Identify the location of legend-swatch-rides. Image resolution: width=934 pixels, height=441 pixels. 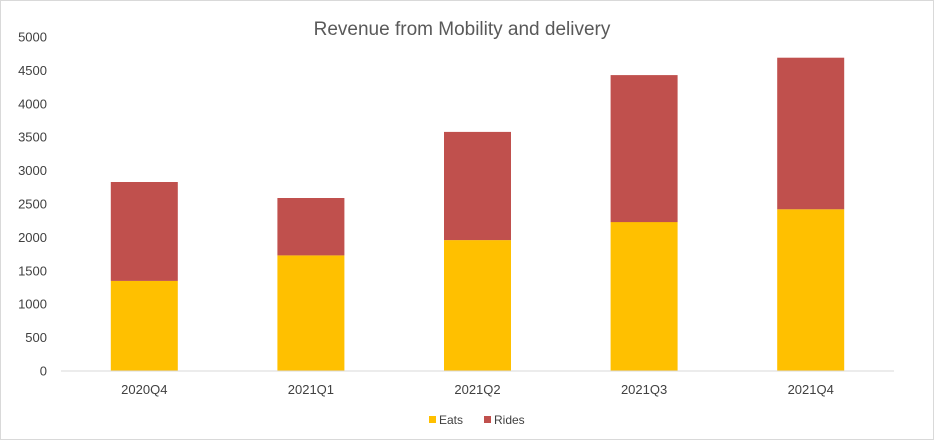
(487, 419).